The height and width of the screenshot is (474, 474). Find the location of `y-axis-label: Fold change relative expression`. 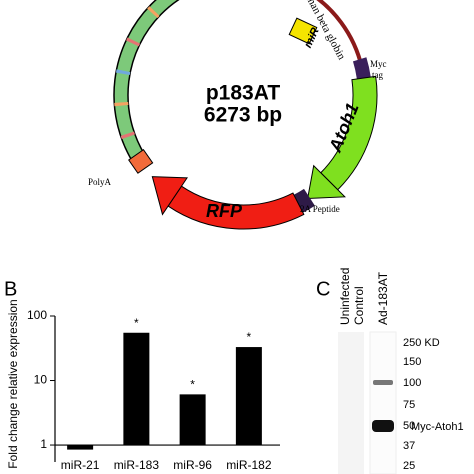

y-axis-label: Fold change relative expression is located at coordinates (13, 383).